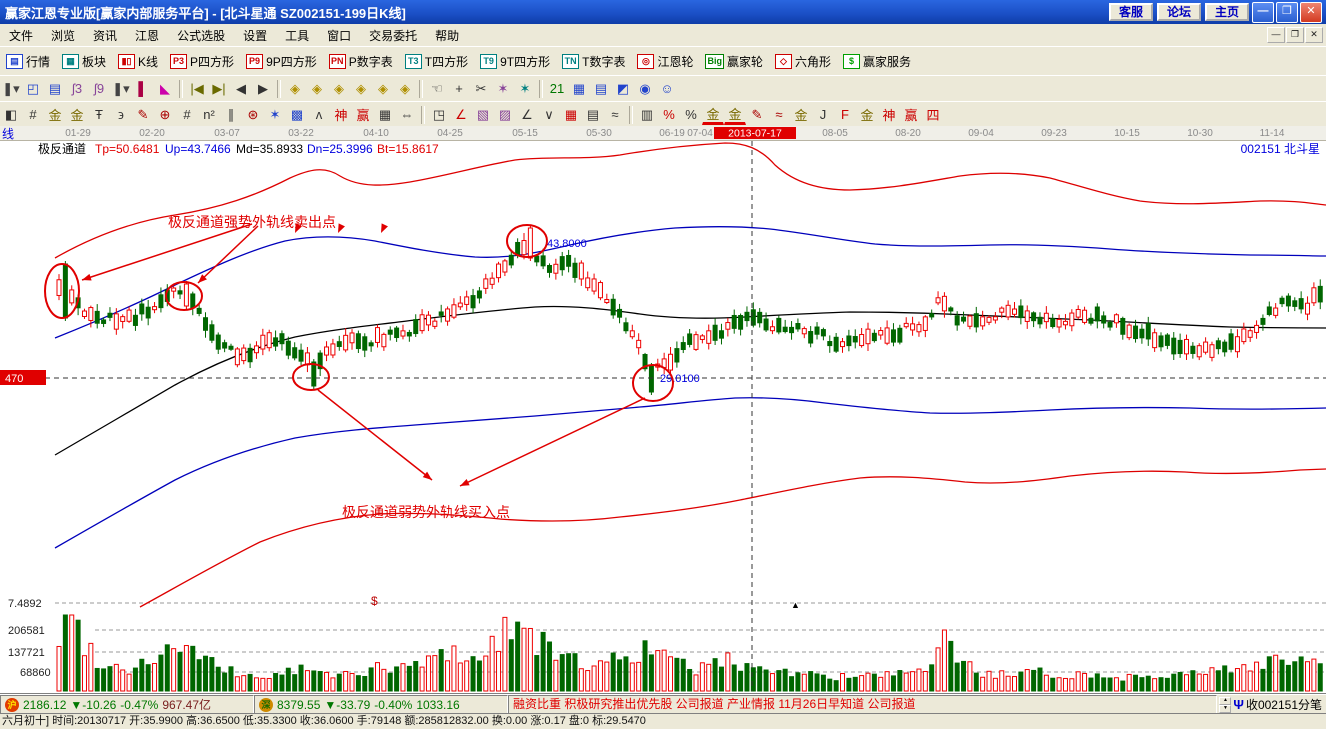 The width and height of the screenshot is (1326, 729). I want to click on web-tool-icon: ✶, so click(525, 89).